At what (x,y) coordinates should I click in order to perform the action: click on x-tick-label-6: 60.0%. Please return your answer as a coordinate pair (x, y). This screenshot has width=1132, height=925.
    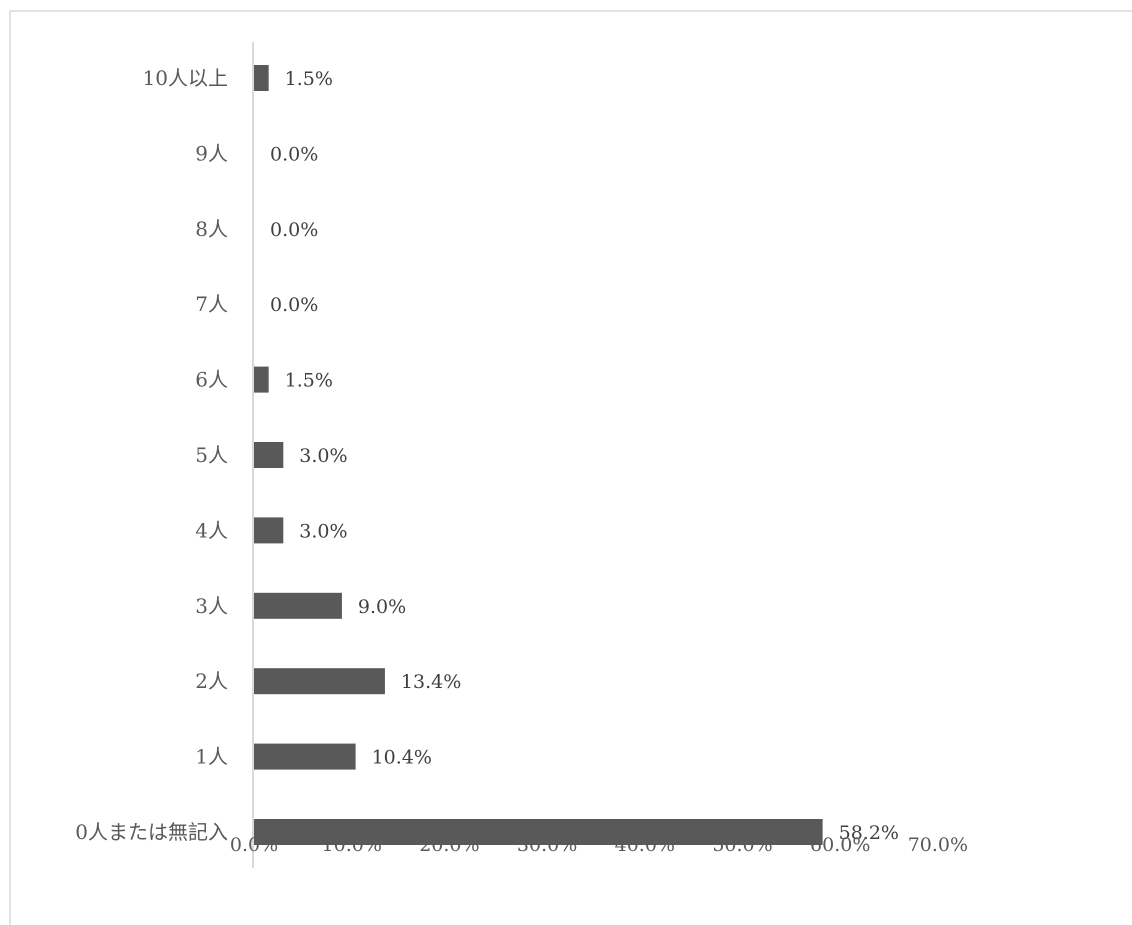
    Looking at the image, I should click on (840, 845).